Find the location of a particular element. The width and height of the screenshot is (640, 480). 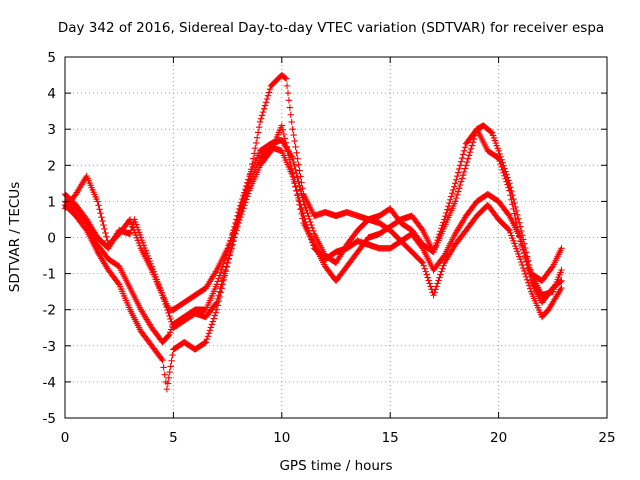

x-tick-label: 20 is located at coordinates (498, 438).